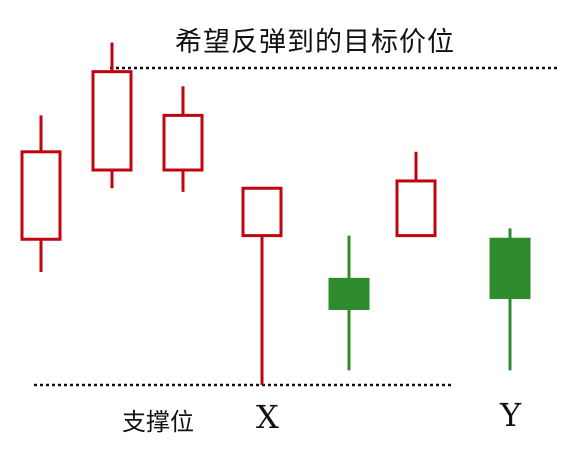 Image resolution: width=581 pixels, height=452 pixels. Describe the element at coordinates (112, 121) in the screenshot. I see `candle-2-body` at that location.